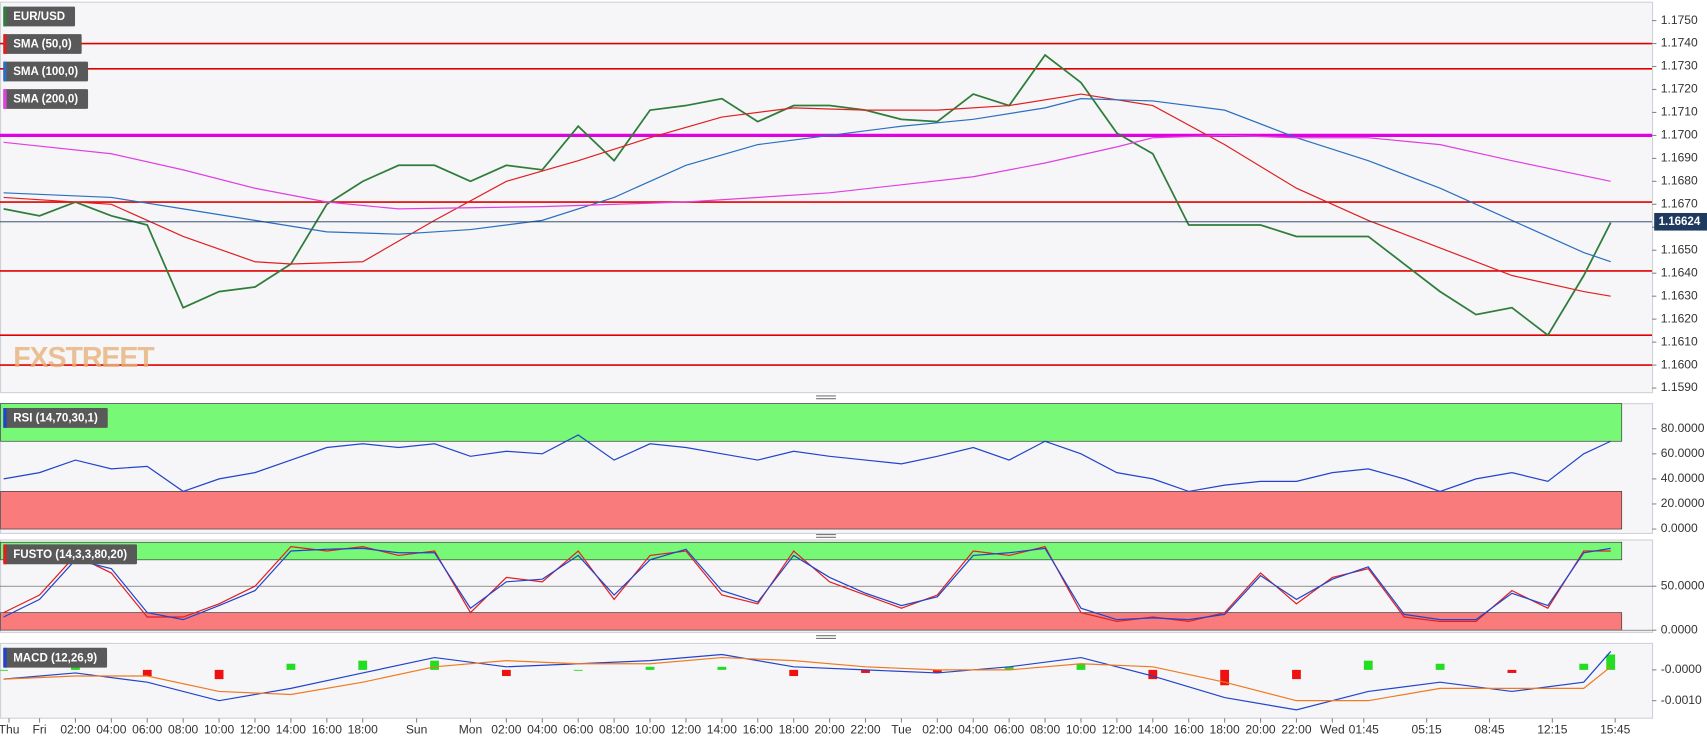 Image resolution: width=1707 pixels, height=738 pixels. I want to click on x-tick-label: Wed, so click(1332, 729).